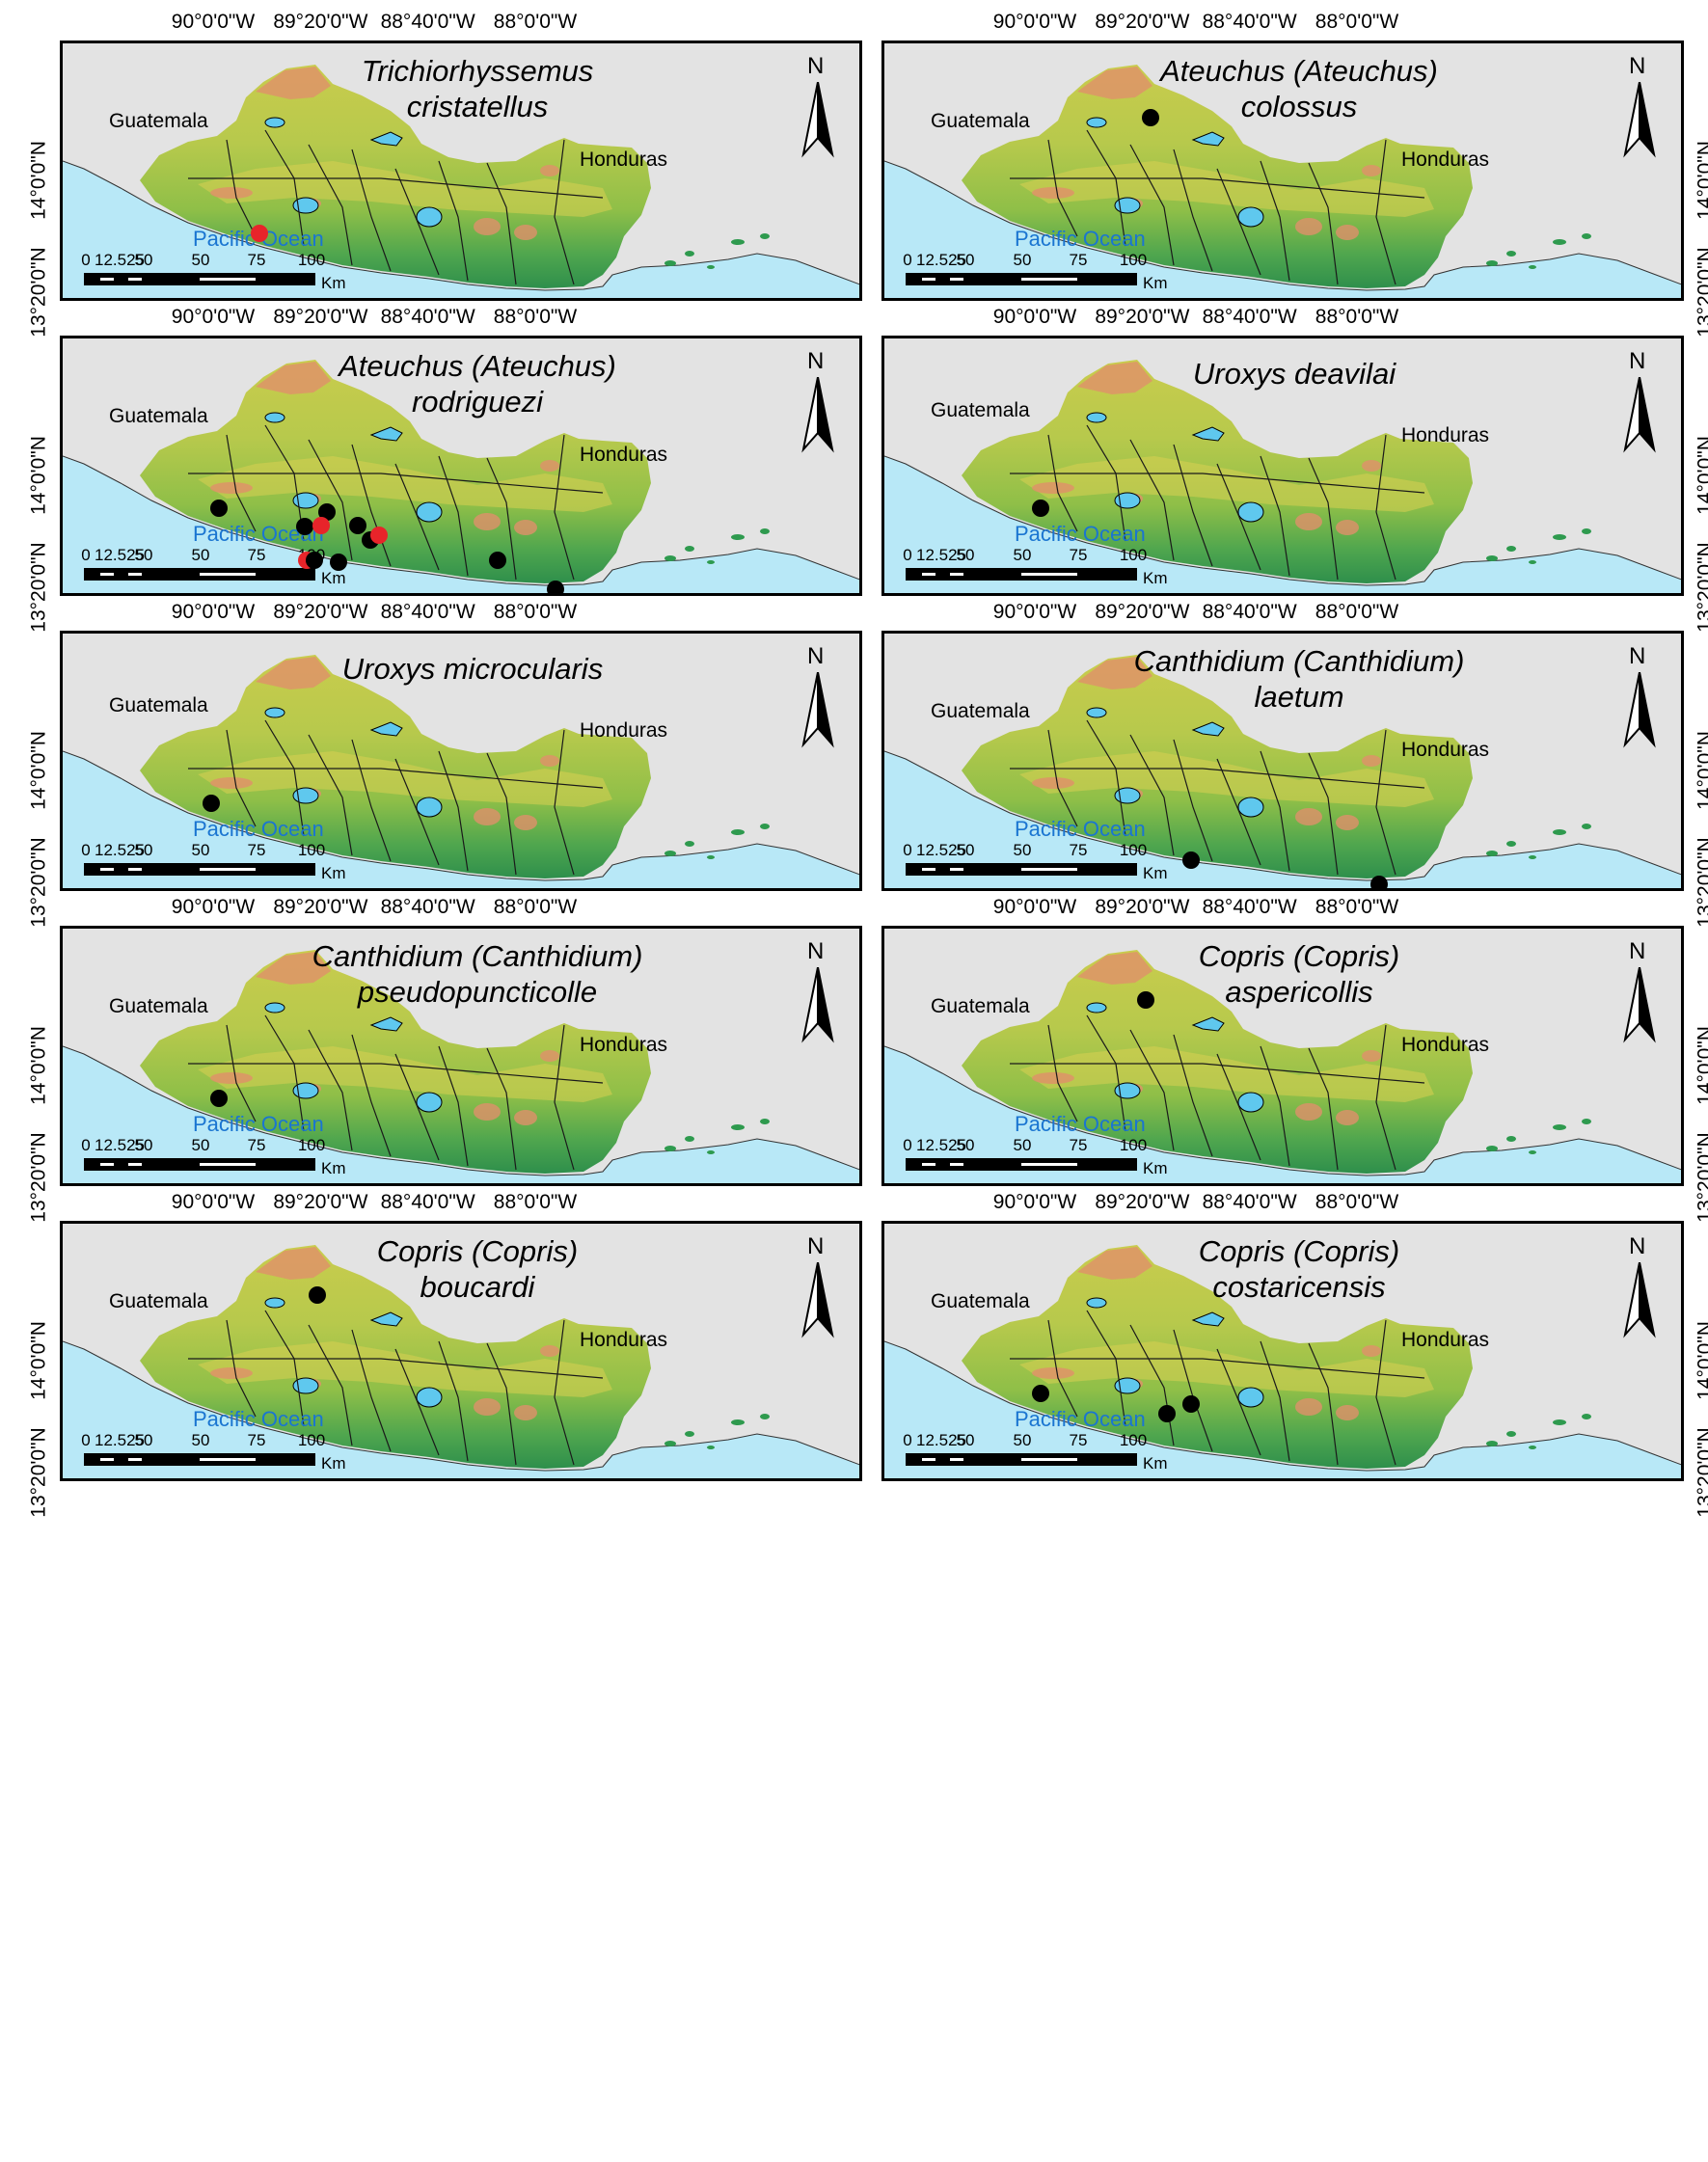 This screenshot has width=1708, height=2162. Describe the element at coordinates (1299, 956) in the screenshot. I see `species-name-line-1: Copris (Copris)` at that location.